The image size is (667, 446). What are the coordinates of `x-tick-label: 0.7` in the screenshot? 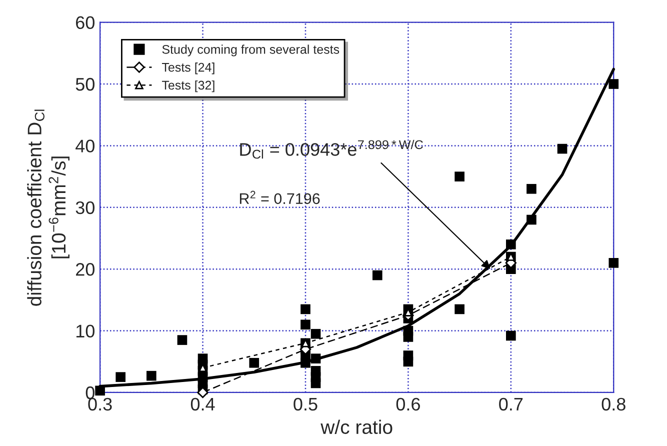 It's located at (511, 404).